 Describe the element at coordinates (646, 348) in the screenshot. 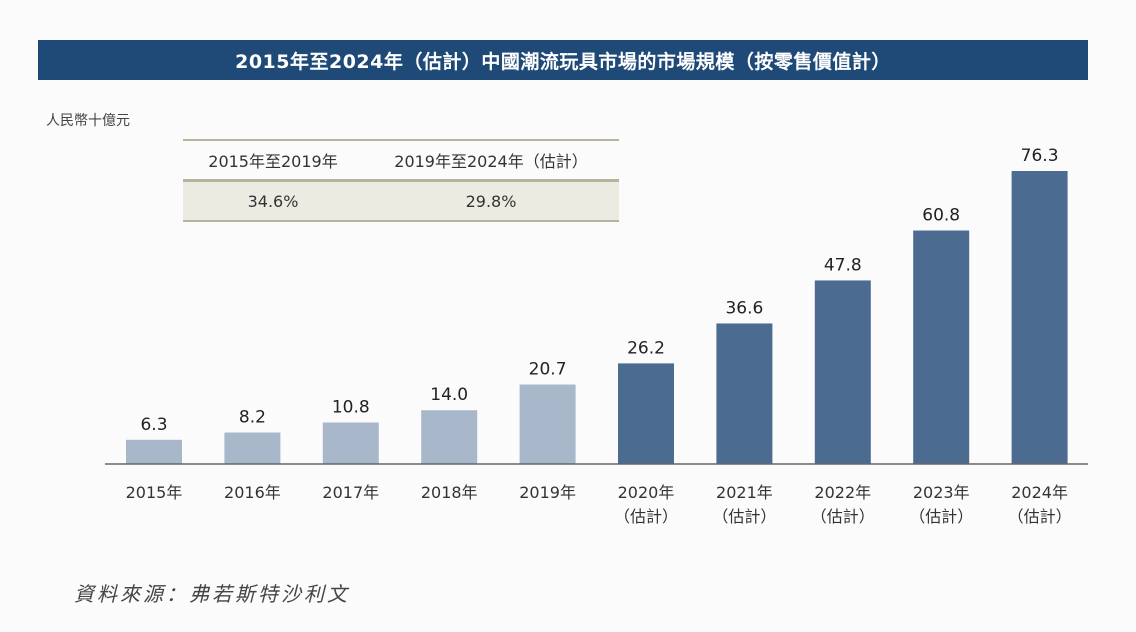

I see `data-label: 26.2` at that location.